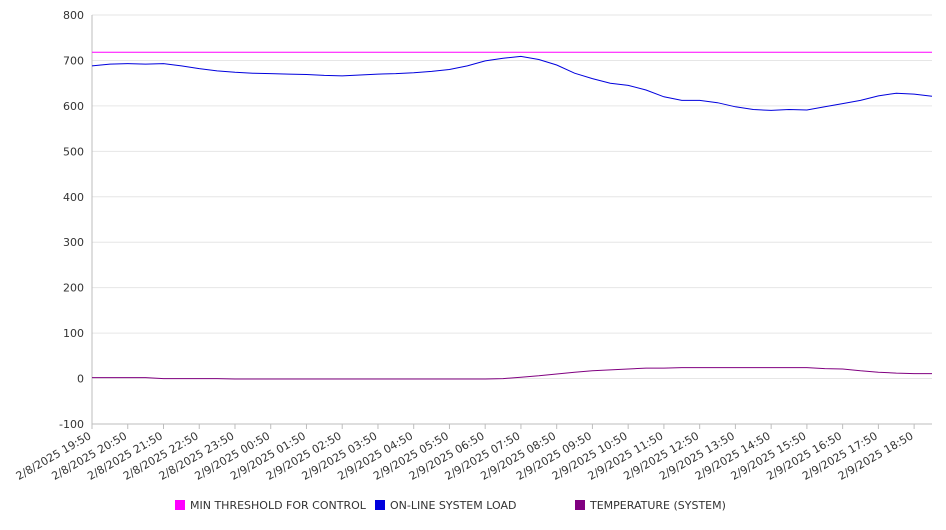 The image size is (946, 530). I want to click on legend-label: ON-LINE SYSTEM LOAD, so click(453, 505).